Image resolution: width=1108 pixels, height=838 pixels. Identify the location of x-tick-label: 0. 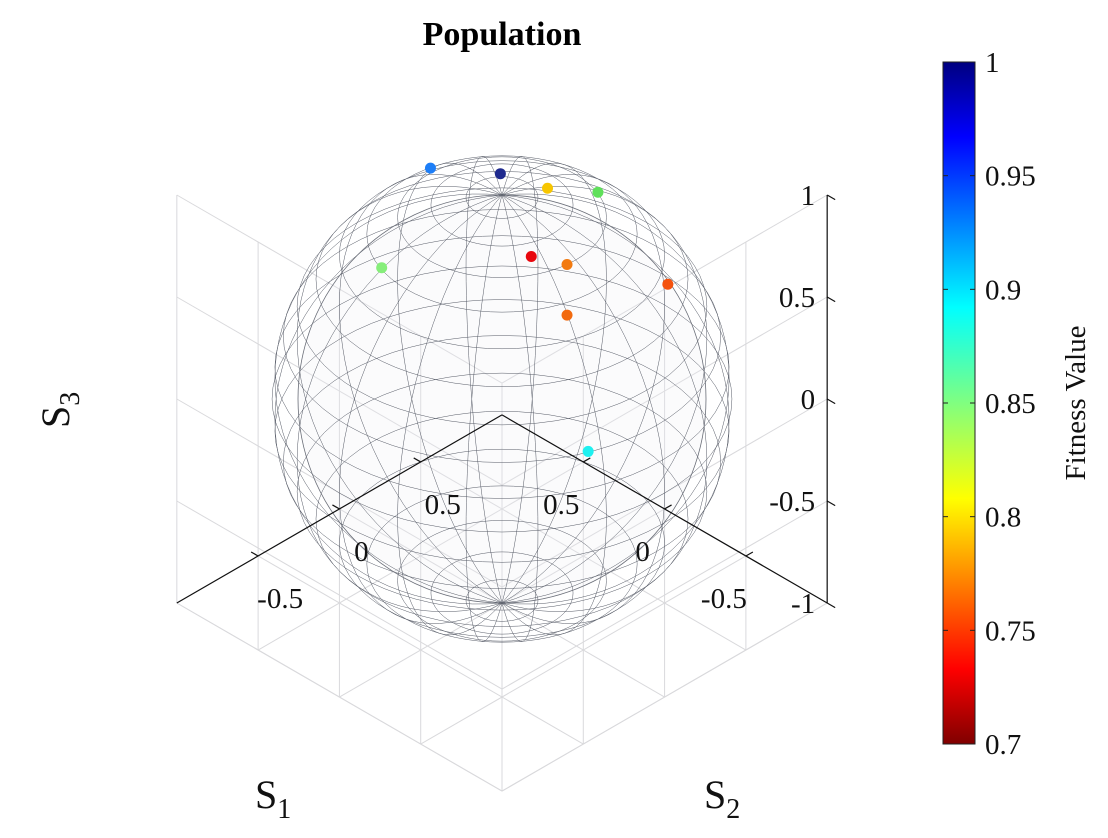
(642, 552).